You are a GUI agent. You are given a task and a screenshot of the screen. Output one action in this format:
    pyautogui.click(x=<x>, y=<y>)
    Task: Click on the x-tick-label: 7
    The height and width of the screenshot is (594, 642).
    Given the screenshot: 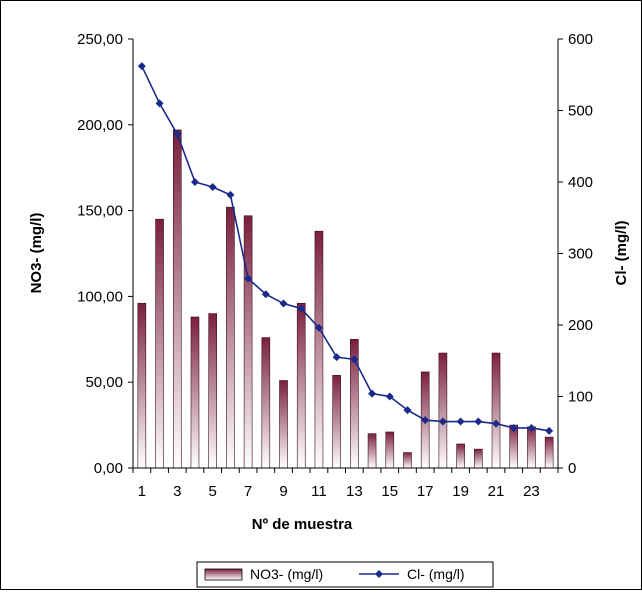 What is the action you would take?
    pyautogui.click(x=248, y=491)
    